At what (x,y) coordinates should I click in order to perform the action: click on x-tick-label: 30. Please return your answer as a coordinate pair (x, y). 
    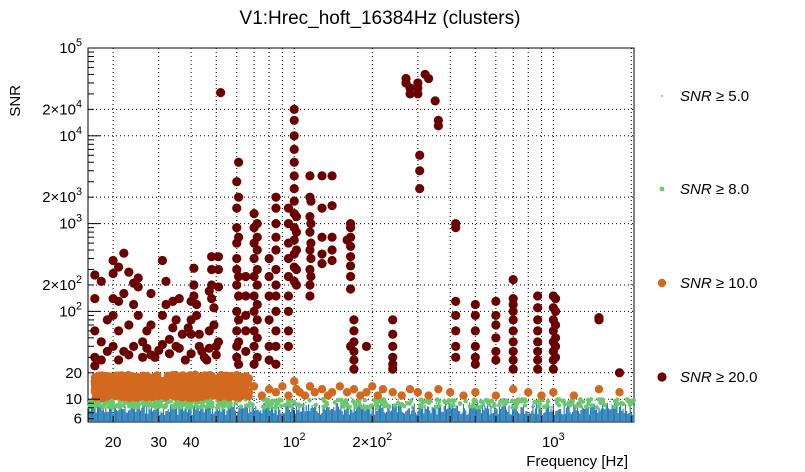
    Looking at the image, I should click on (158, 442).